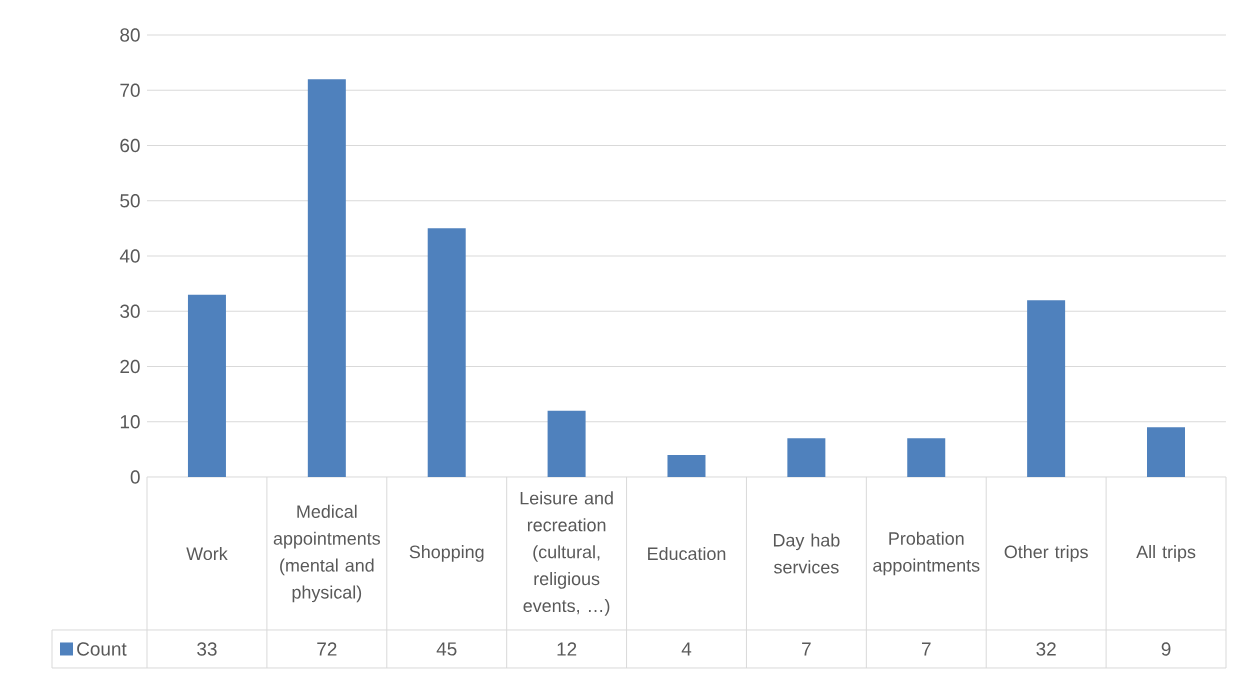 The height and width of the screenshot is (677, 1252). I want to click on y-tick-label: 30, so click(130, 311).